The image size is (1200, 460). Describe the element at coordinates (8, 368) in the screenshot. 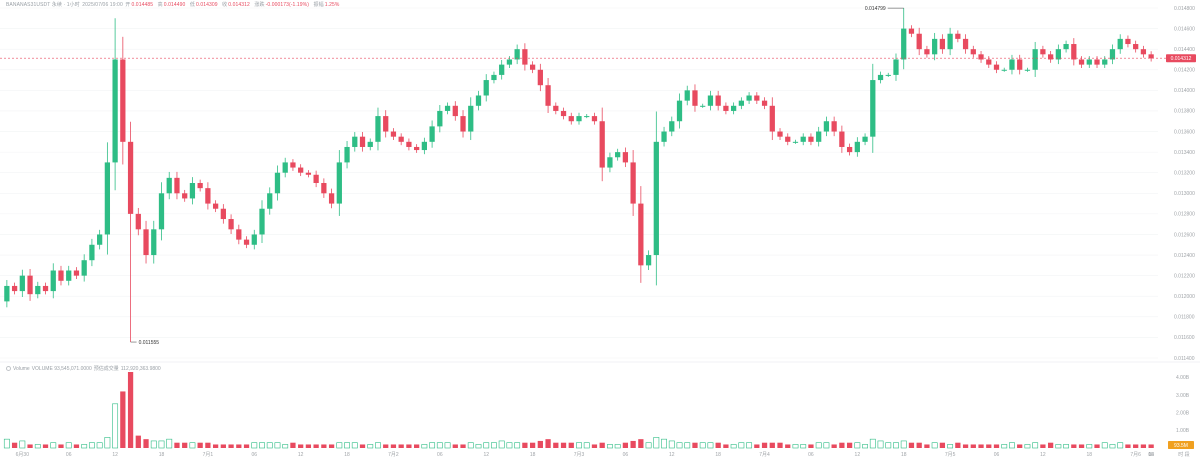

I see `volume-toggle-icon` at that location.